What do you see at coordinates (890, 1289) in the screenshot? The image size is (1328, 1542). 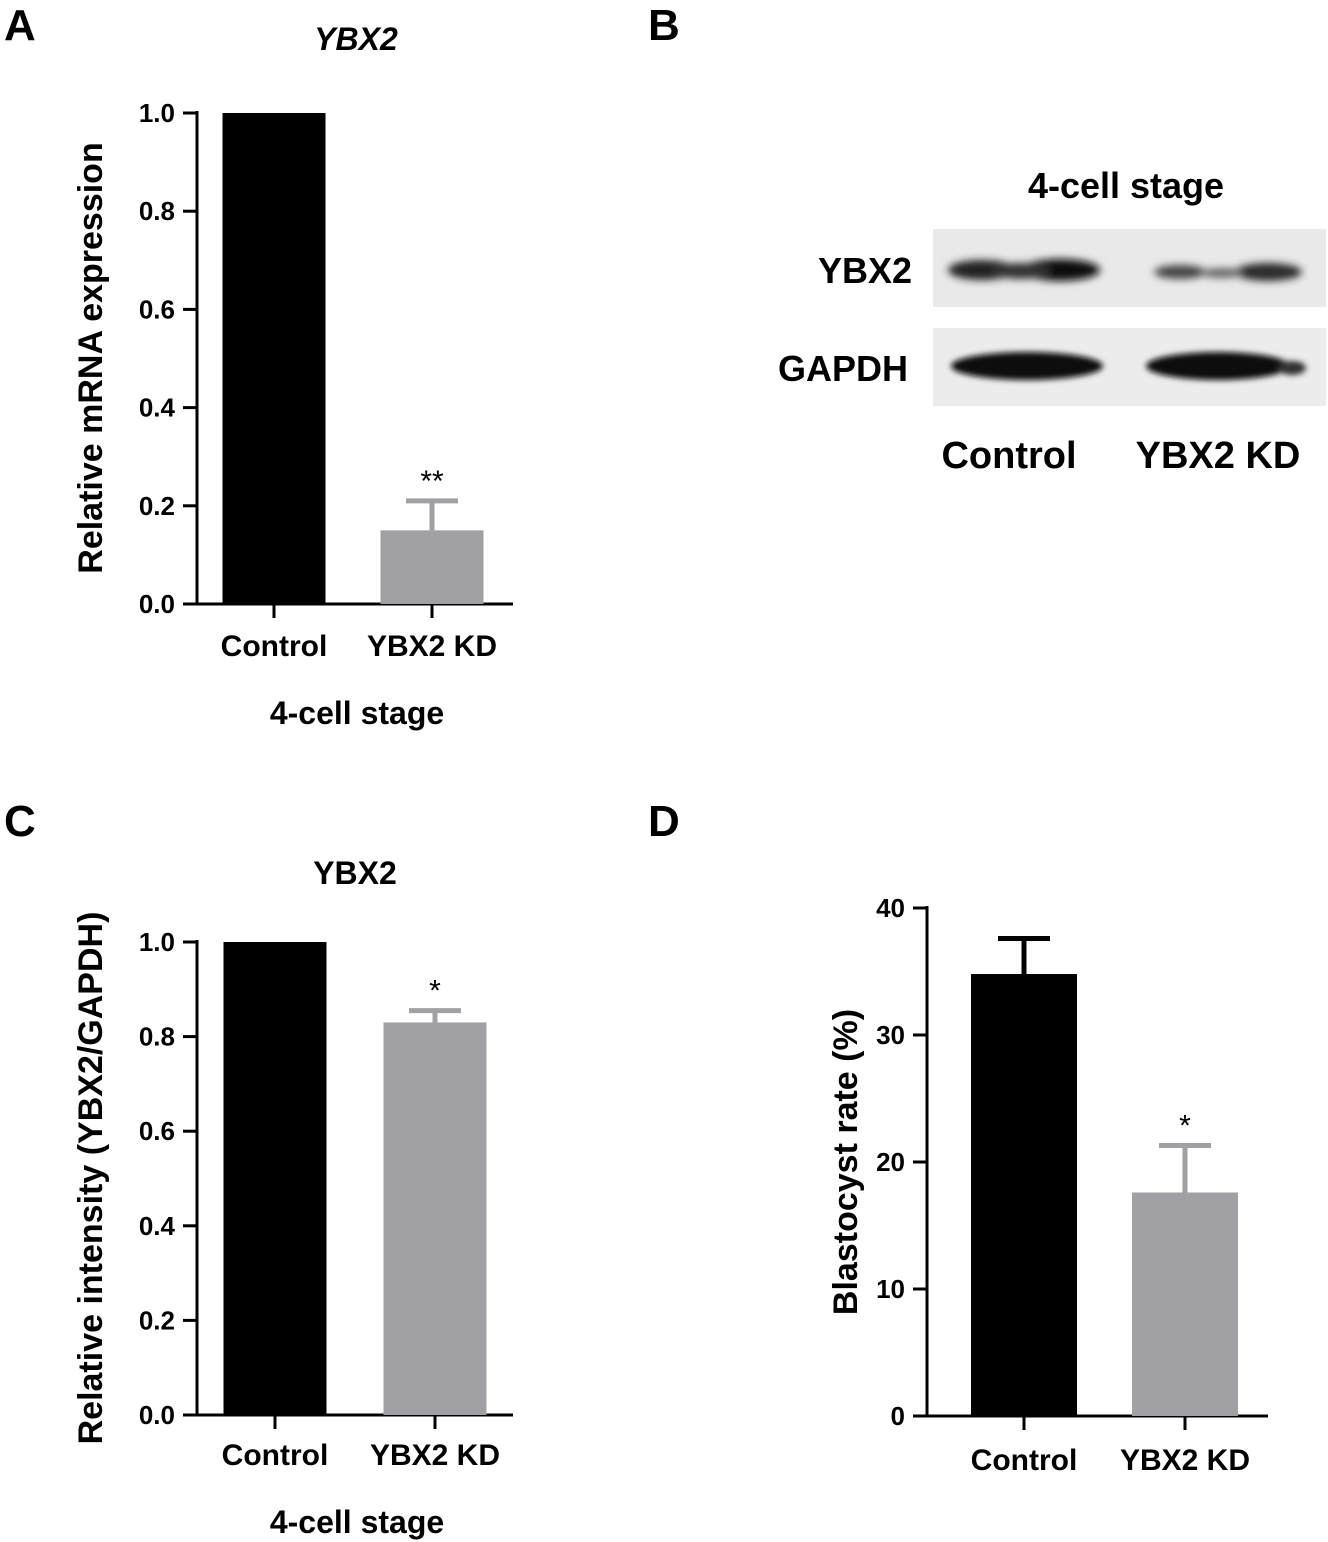 I see `y-tick-label-d: 10` at bounding box center [890, 1289].